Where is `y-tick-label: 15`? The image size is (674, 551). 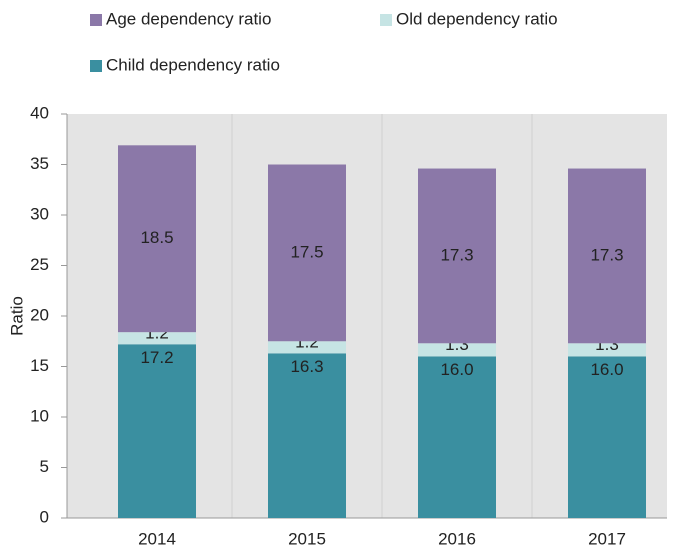 y-tick-label: 15 is located at coordinates (39, 365).